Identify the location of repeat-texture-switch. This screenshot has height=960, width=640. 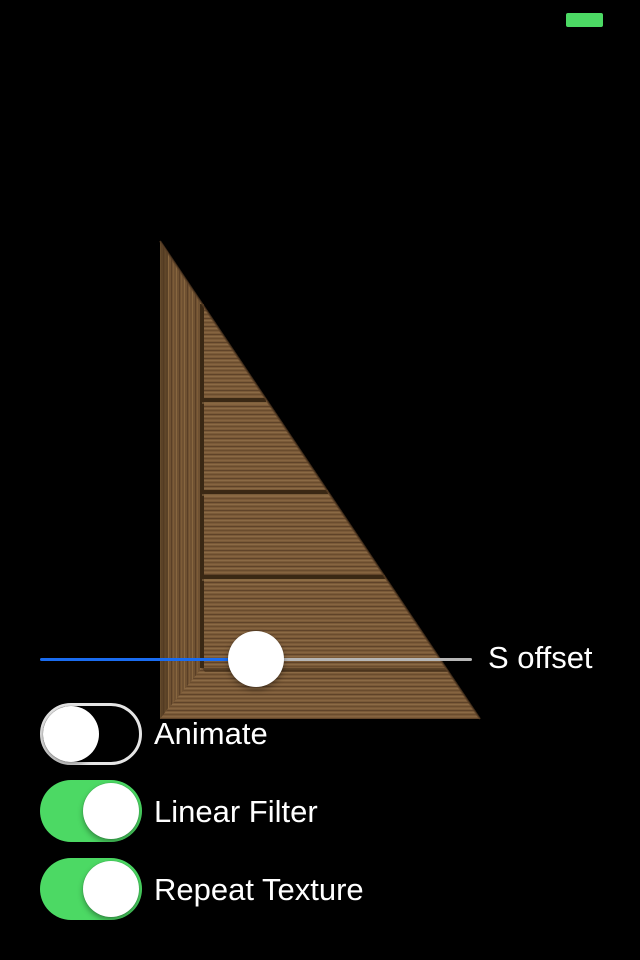
(91, 889).